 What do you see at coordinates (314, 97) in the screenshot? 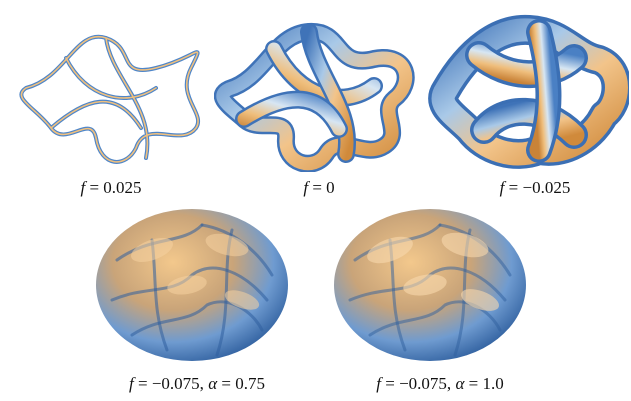
I see `knot-image-medium` at bounding box center [314, 97].